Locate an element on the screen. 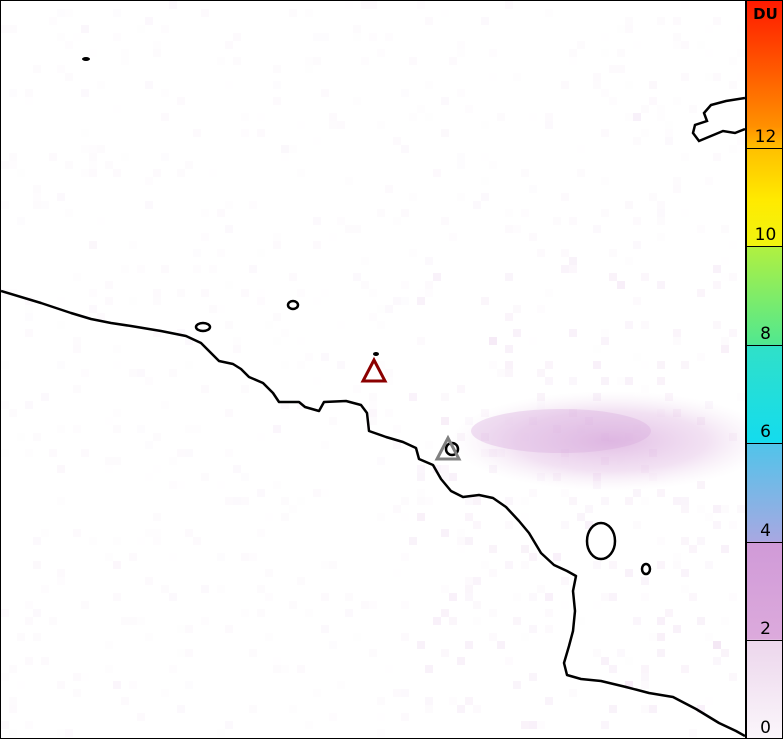  colorbar-tick-label: 12 is located at coordinates (765, 136).